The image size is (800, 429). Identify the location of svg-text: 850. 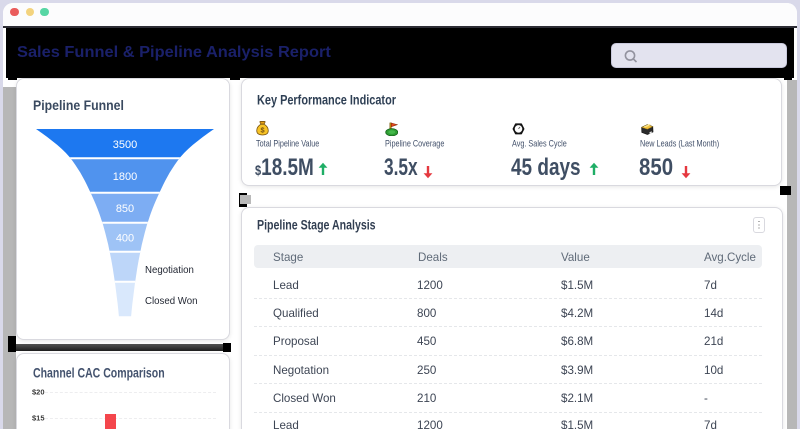
(125, 209).